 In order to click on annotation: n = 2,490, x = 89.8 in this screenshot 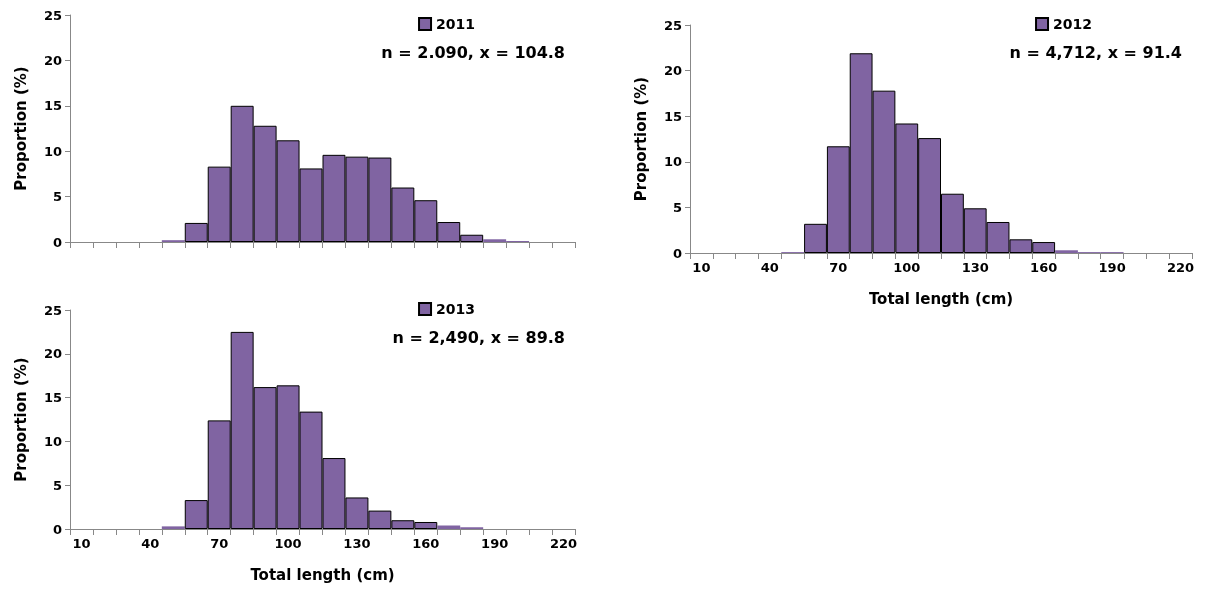, I will do `click(479, 337)`.